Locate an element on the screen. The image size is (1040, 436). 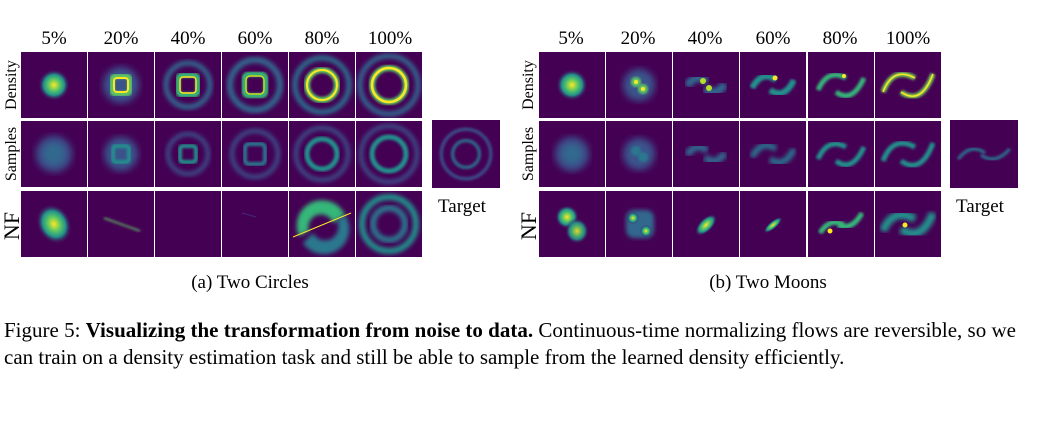
subcaption-b: (b) Two Moons is located at coordinates (768, 282).